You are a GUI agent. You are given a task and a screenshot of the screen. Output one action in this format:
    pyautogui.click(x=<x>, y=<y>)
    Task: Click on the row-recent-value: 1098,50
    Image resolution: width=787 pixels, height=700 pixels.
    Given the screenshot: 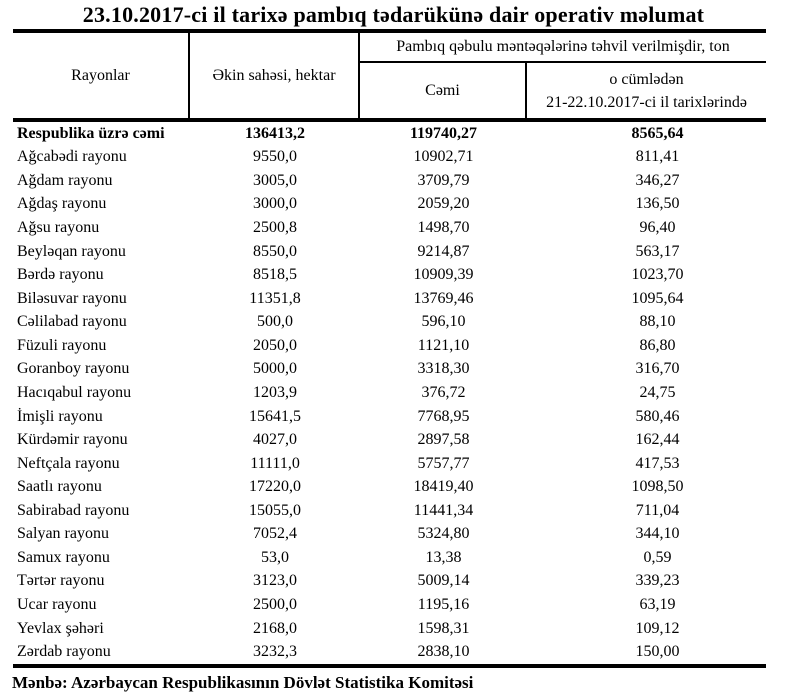 What is the action you would take?
    pyautogui.click(x=657, y=487)
    